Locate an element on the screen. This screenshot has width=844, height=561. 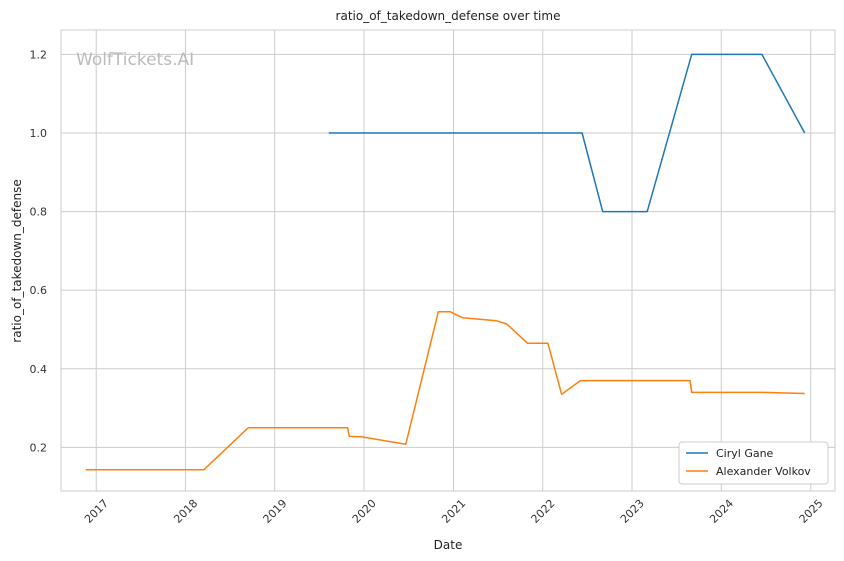
y-tick-label: 0.6 is located at coordinates (39, 290).